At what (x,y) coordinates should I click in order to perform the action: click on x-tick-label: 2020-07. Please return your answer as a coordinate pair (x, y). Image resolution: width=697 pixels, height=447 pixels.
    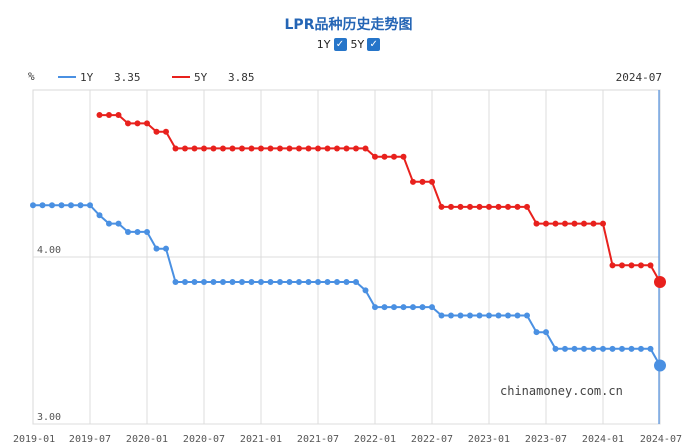
    Looking at the image, I should click on (204, 439).